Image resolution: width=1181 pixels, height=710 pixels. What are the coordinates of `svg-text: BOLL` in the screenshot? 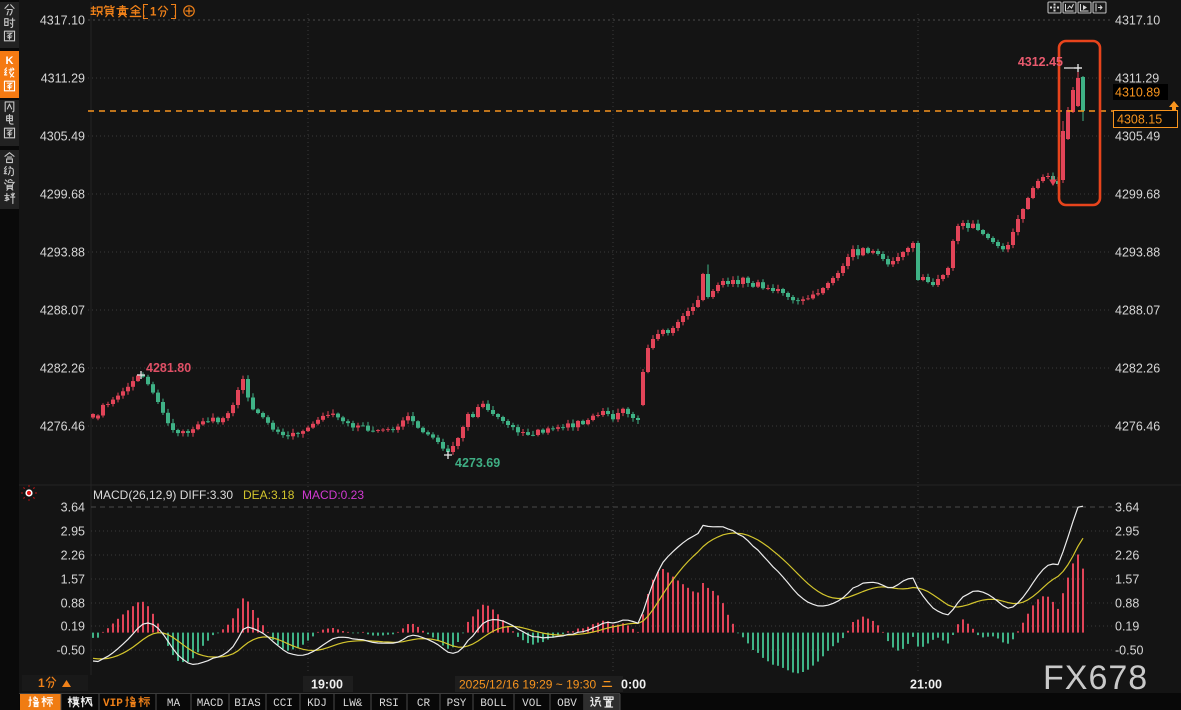 It's located at (493, 704).